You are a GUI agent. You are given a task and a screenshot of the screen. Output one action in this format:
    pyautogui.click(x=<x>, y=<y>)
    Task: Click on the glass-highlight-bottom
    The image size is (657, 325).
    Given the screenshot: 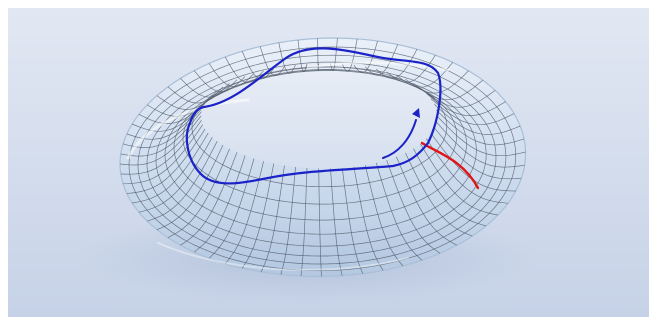 What is the action you would take?
    pyautogui.click(x=283, y=256)
    